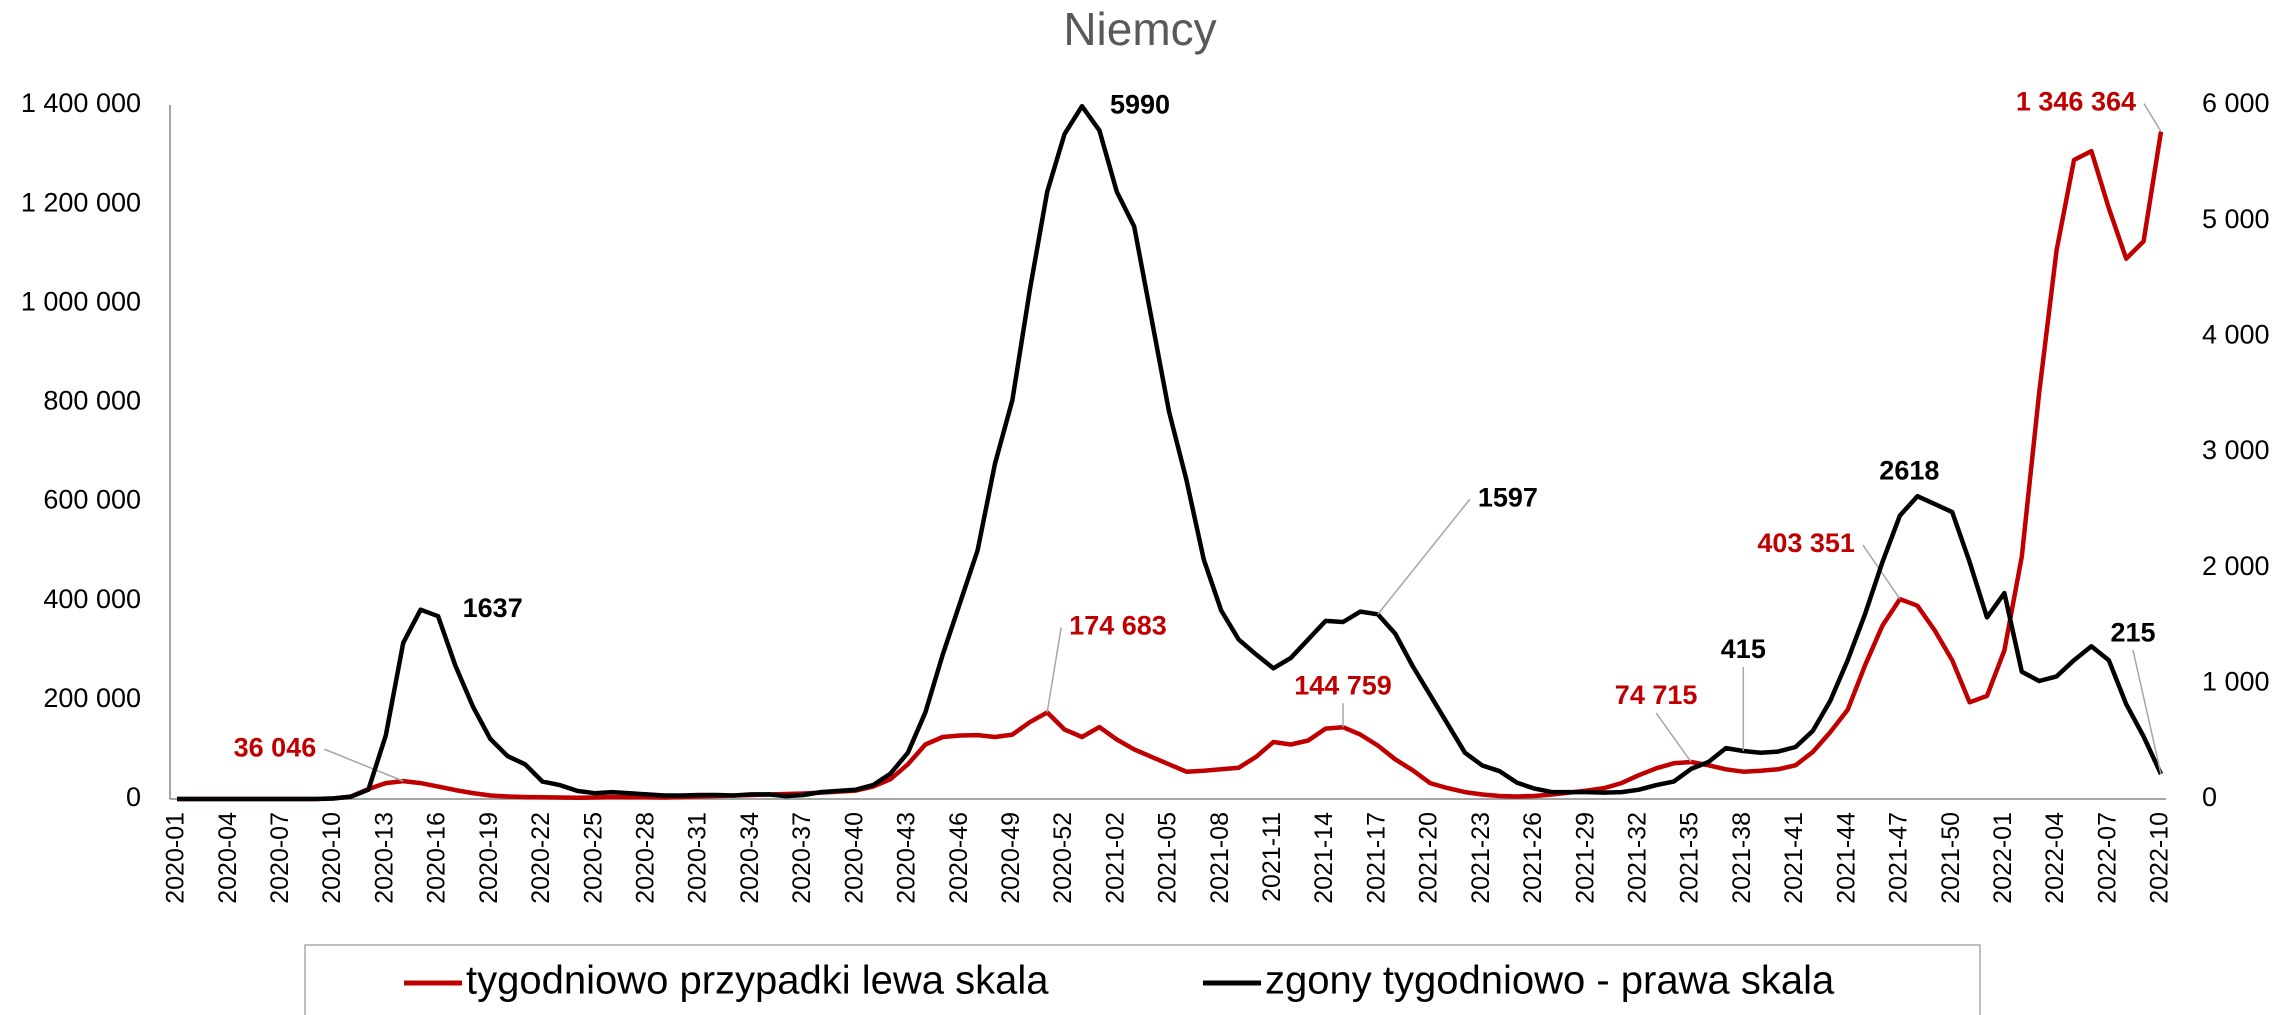 The width and height of the screenshot is (2279, 1015). I want to click on legend-label: tygodniowo przypadki lewa skala, so click(757, 981).